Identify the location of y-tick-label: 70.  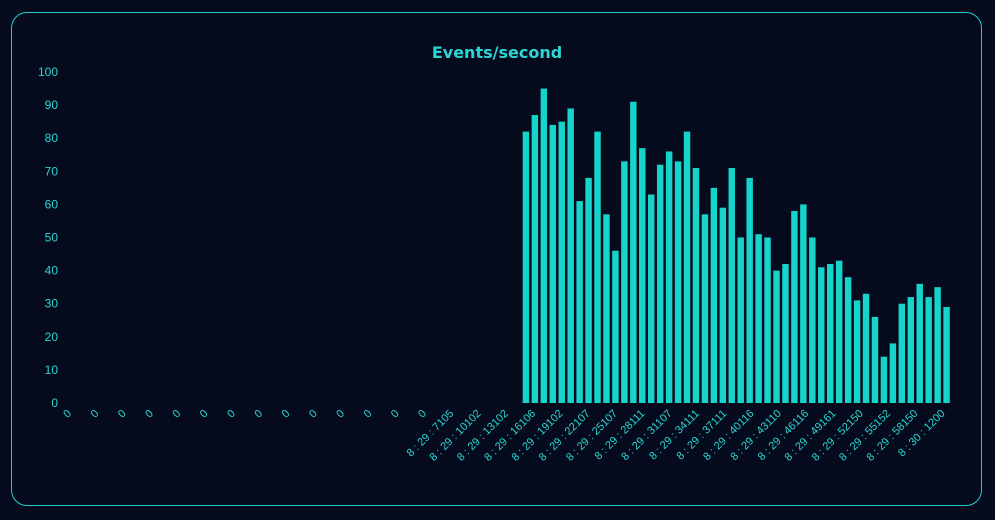
(52, 171).